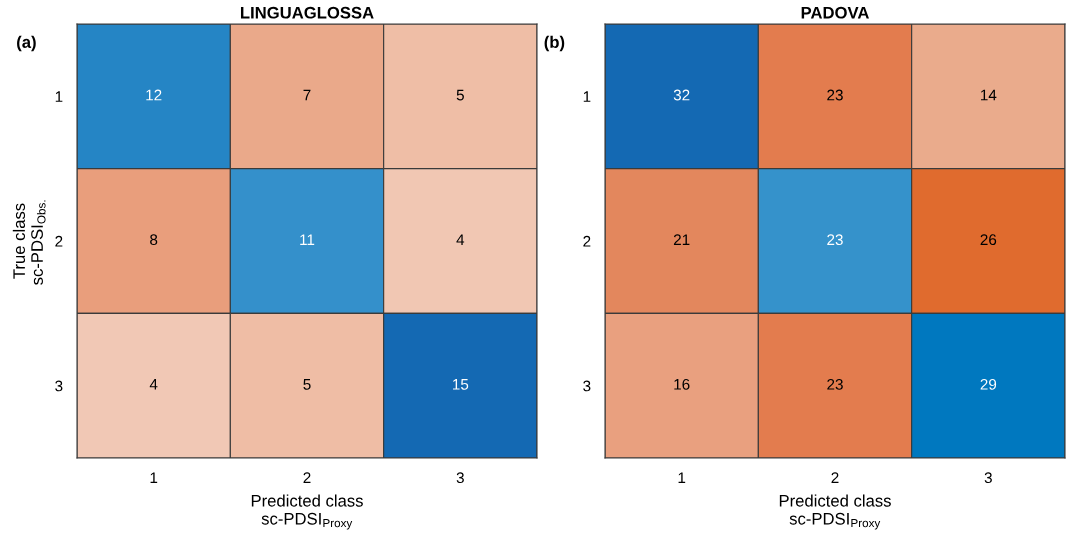 The height and width of the screenshot is (537, 1073). What do you see at coordinates (682, 384) in the screenshot?
I see `data-label: 16` at bounding box center [682, 384].